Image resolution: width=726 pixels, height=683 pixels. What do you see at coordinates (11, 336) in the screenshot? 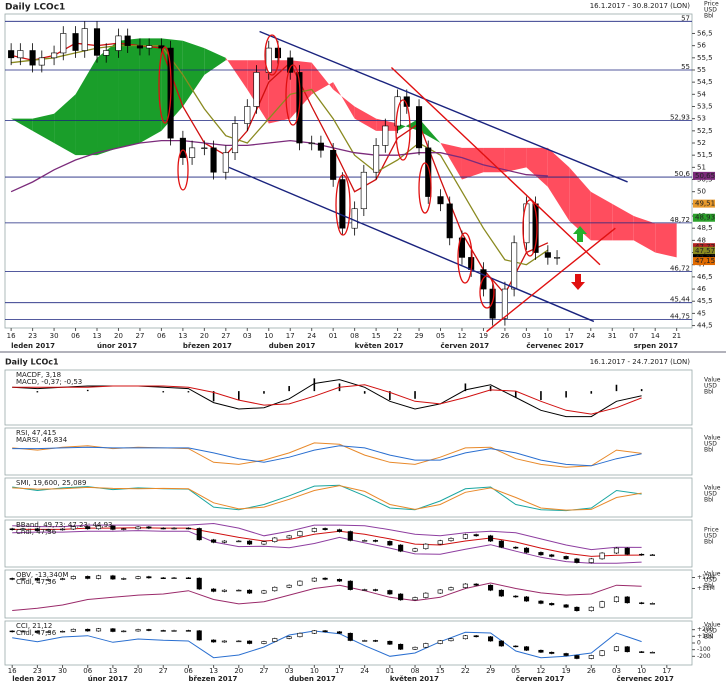
I see `x-tick-label: 16` at bounding box center [11, 336].